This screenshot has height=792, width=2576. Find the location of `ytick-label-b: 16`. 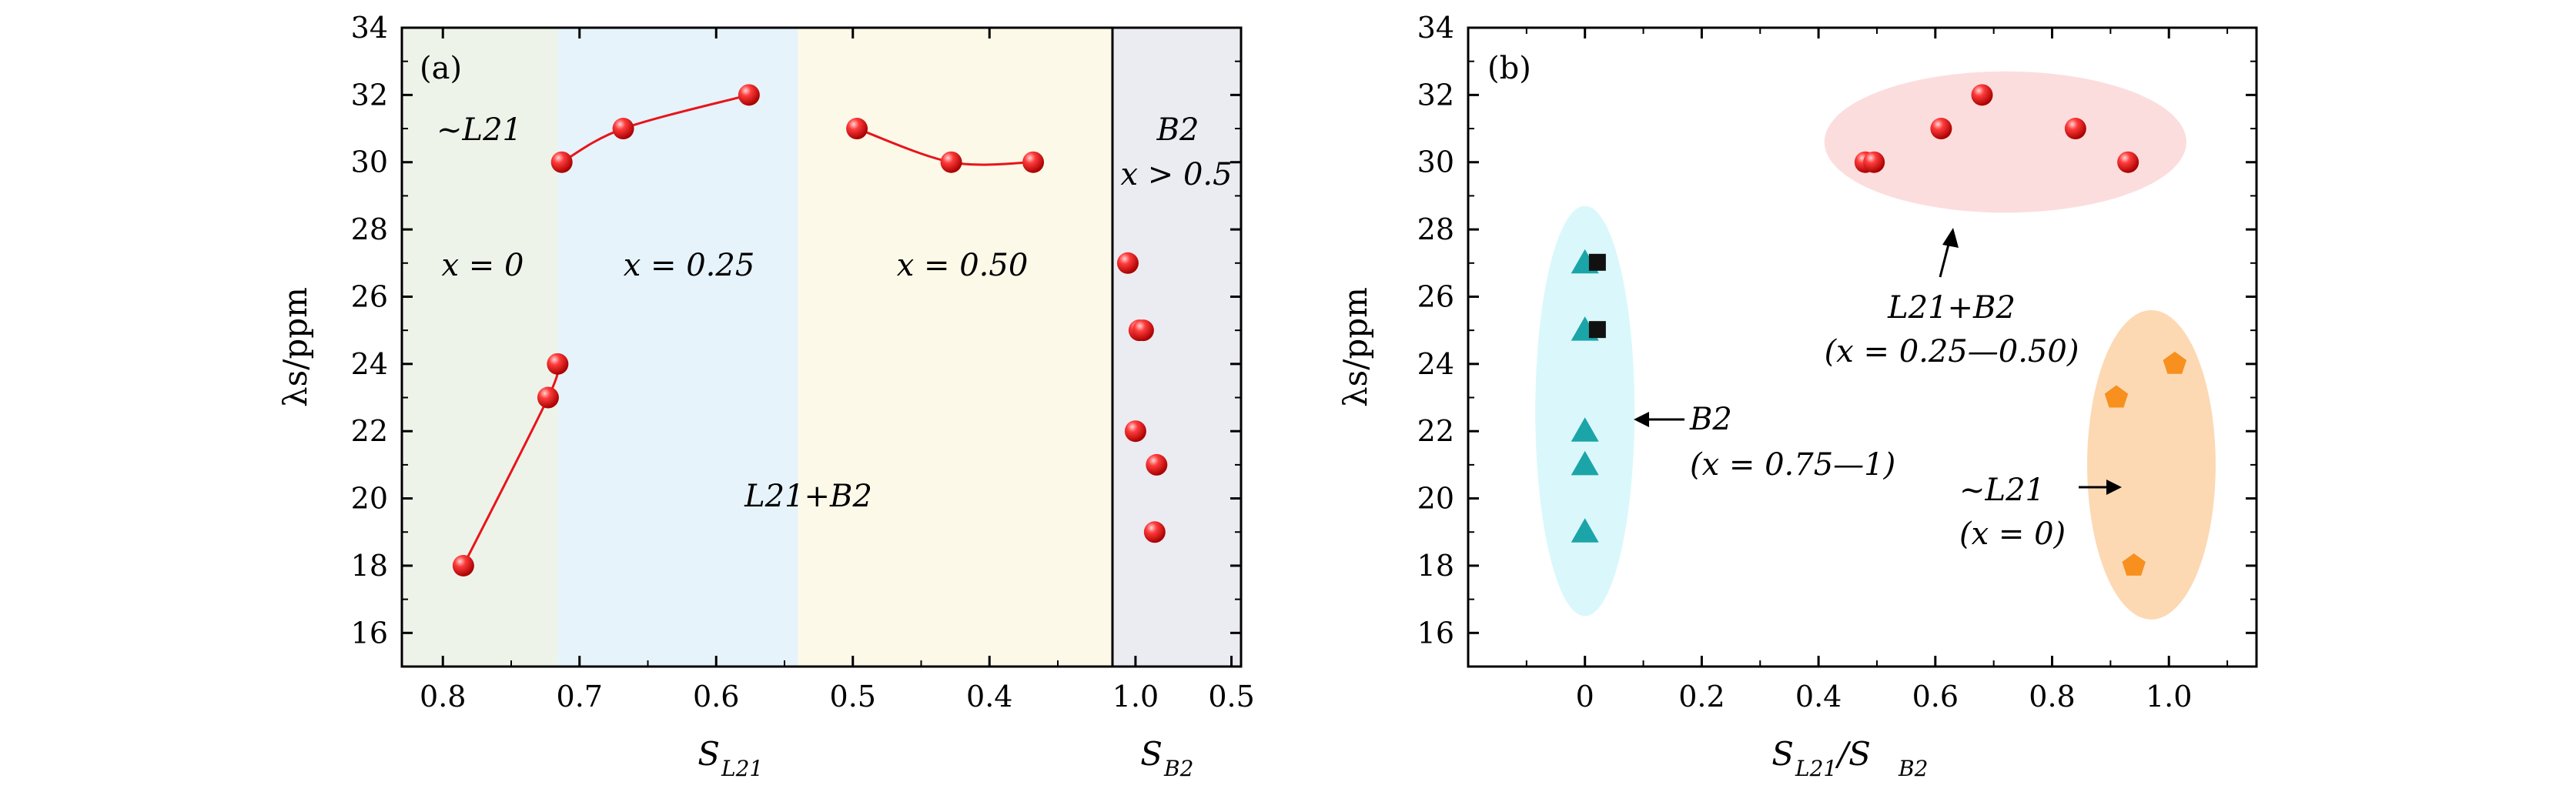

ytick-label-b: 16 is located at coordinates (1436, 633).